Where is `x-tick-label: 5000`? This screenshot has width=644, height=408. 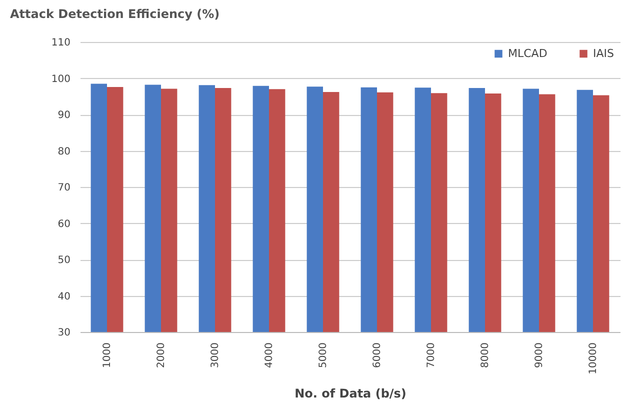
x-tick-label: 5000 is located at coordinates (323, 355).